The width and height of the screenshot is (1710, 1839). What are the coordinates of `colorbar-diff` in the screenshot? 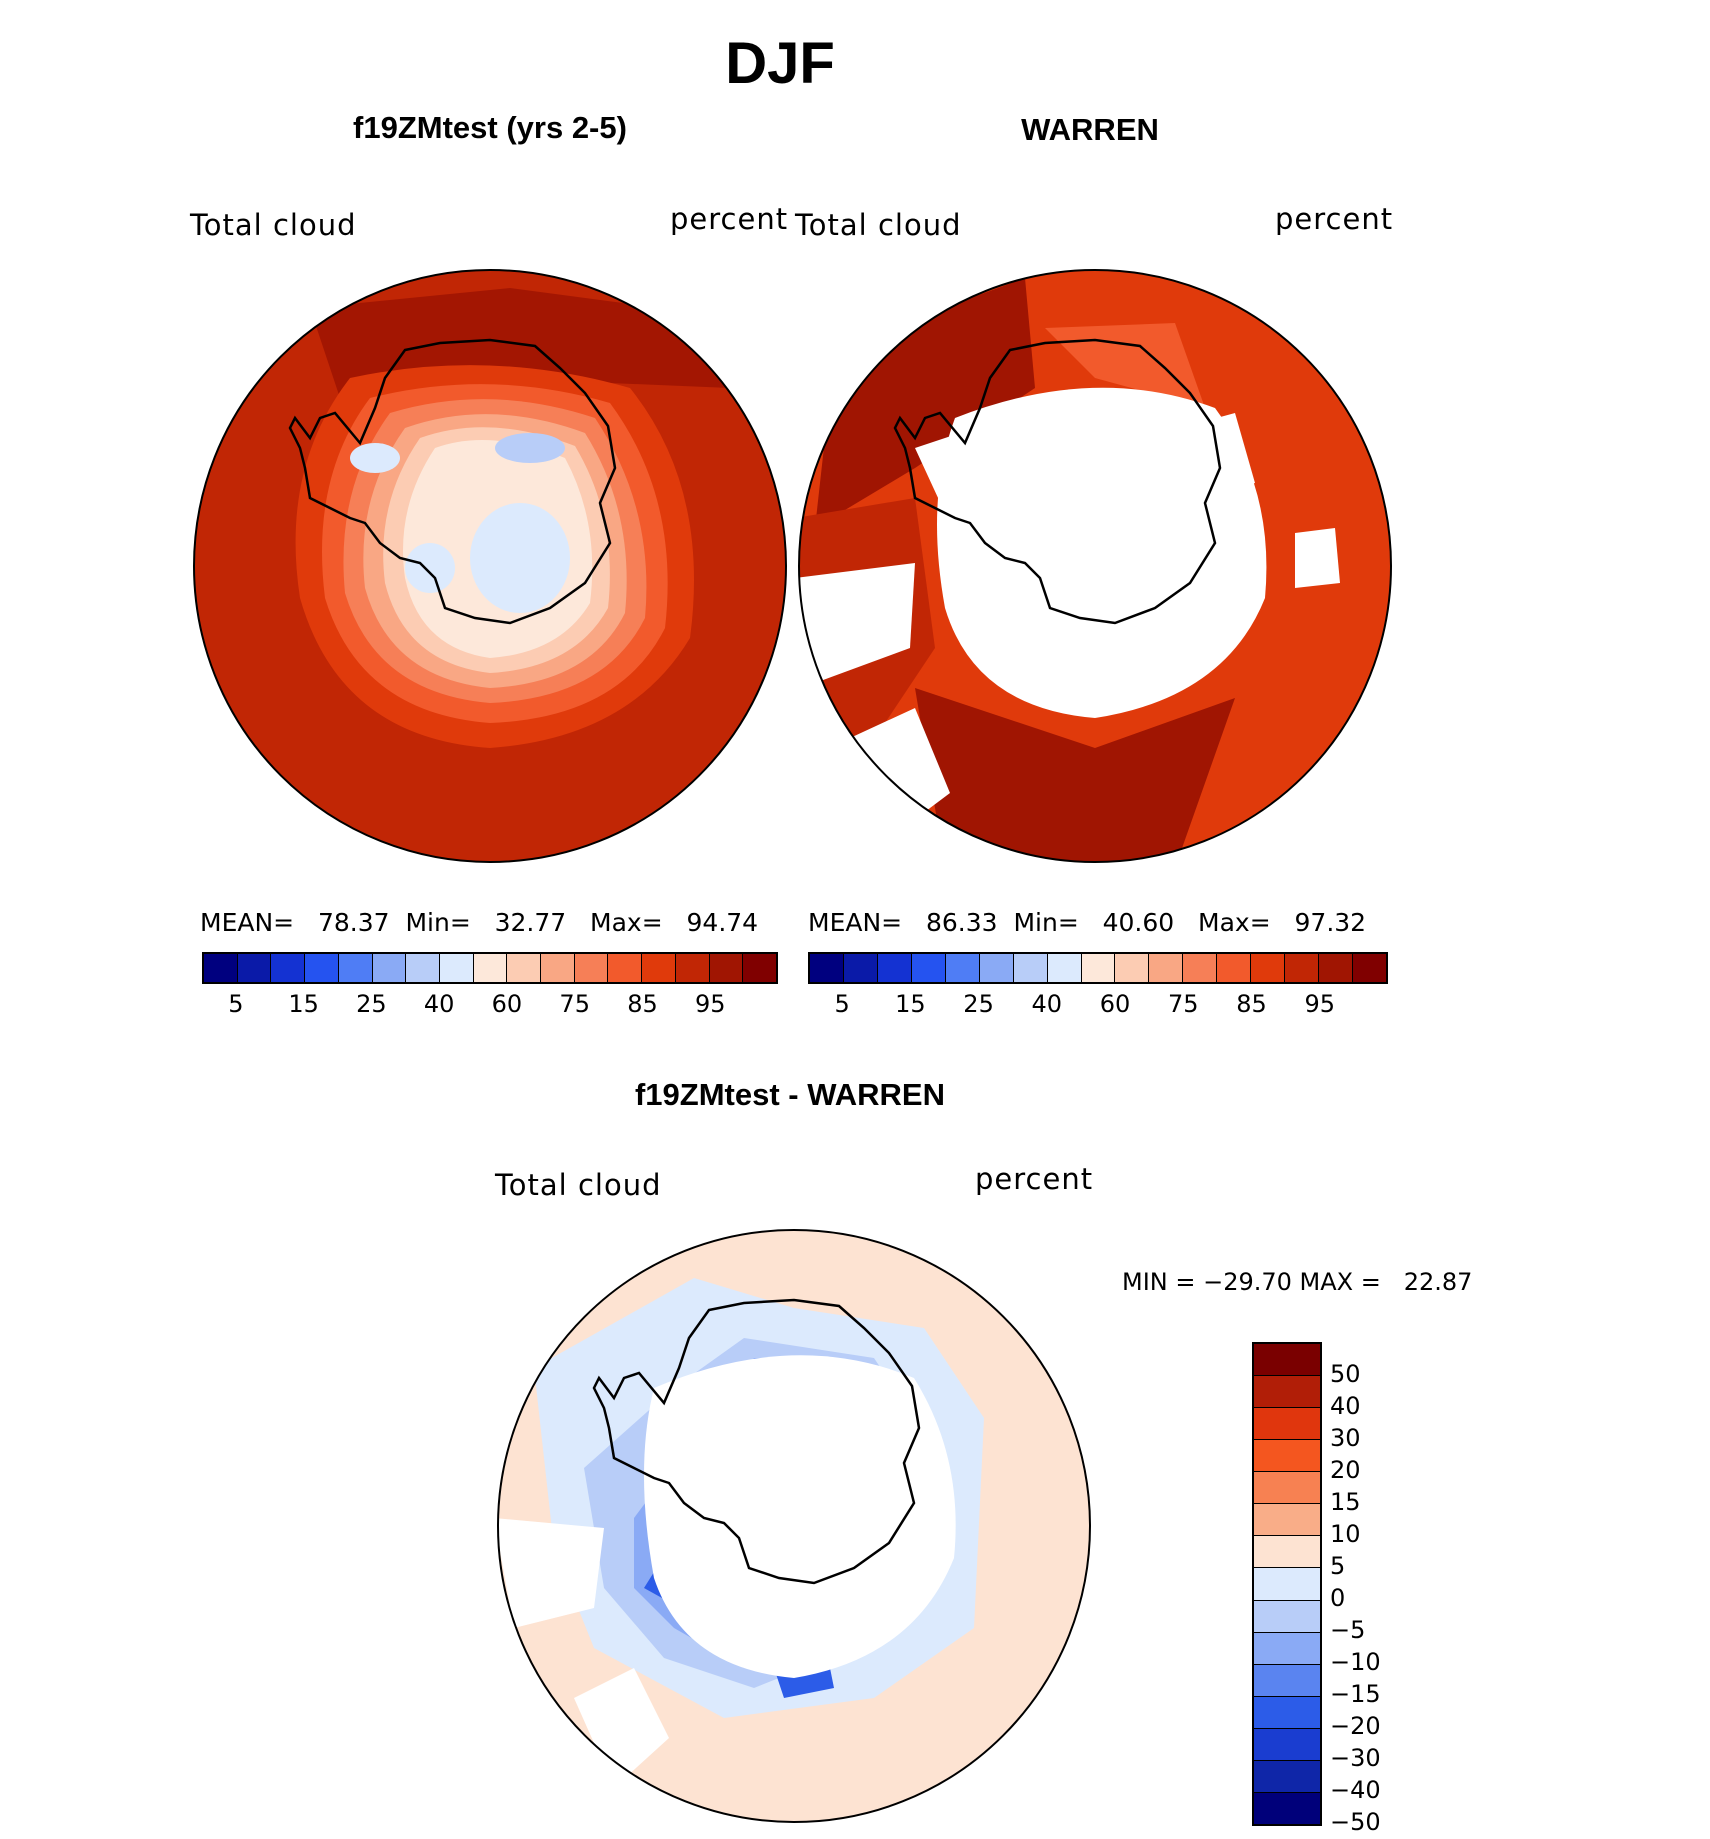 It's located at (1287, 1584).